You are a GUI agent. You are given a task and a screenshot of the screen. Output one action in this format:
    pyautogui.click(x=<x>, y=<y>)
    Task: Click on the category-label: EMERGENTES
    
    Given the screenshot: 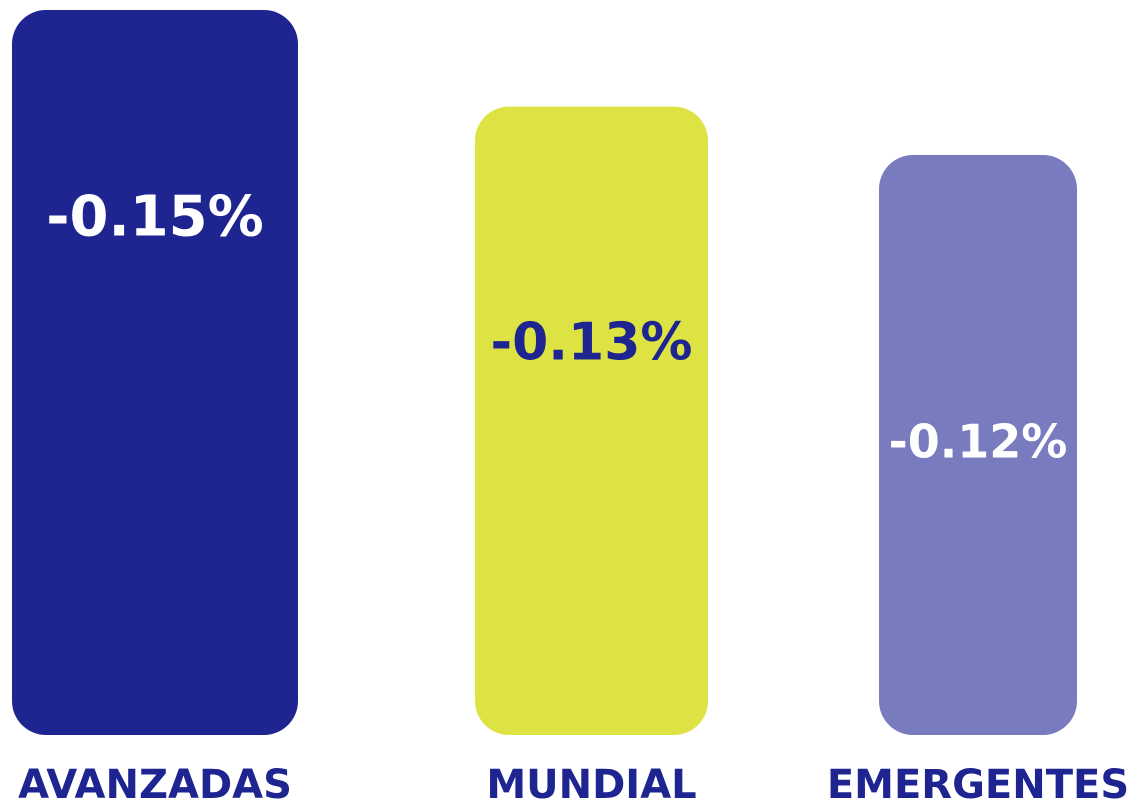 What is the action you would take?
    pyautogui.click(x=978, y=785)
    